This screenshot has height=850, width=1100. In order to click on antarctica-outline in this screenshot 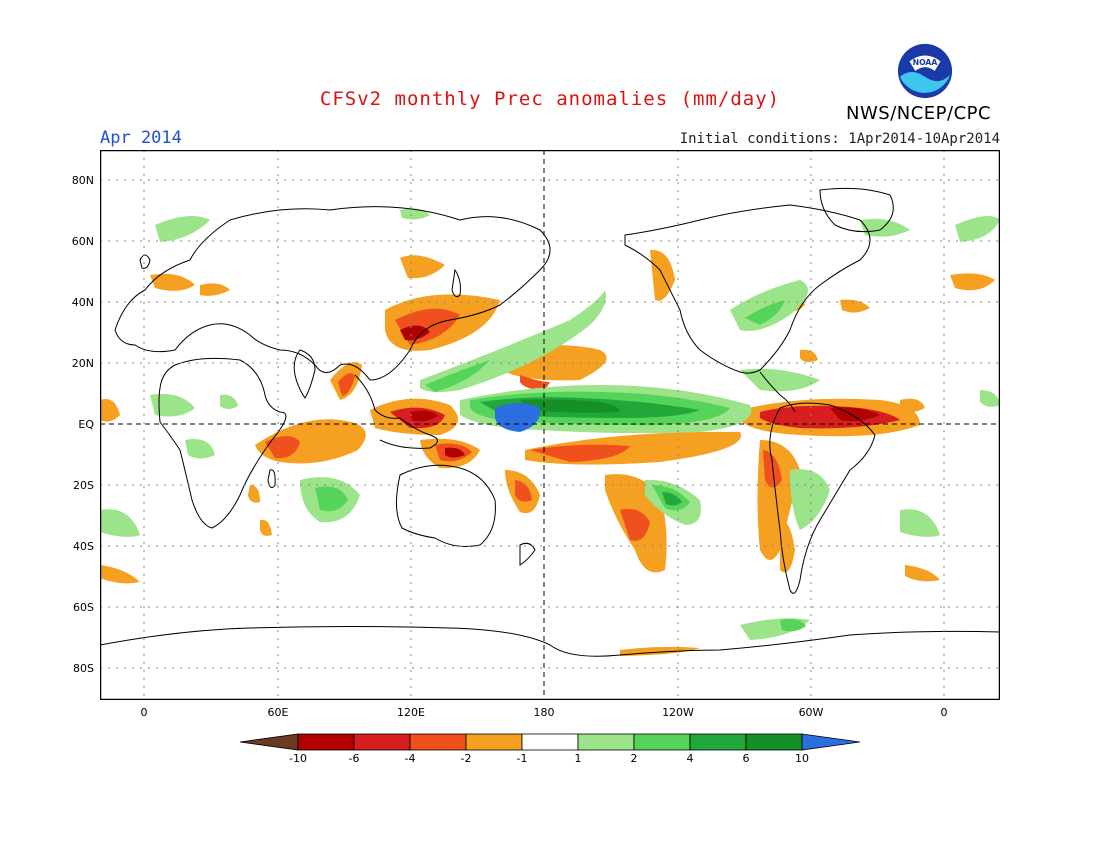, I will do `click(550, 641)`.